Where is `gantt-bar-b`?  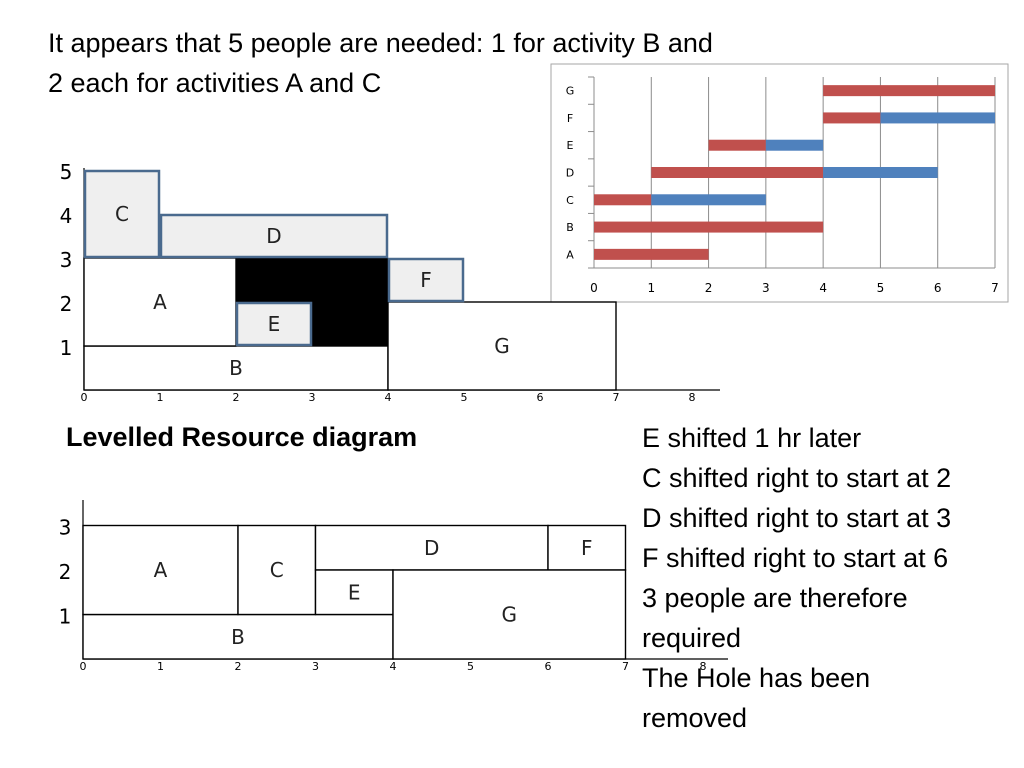
gantt-bar-b is located at coordinates (709, 227).